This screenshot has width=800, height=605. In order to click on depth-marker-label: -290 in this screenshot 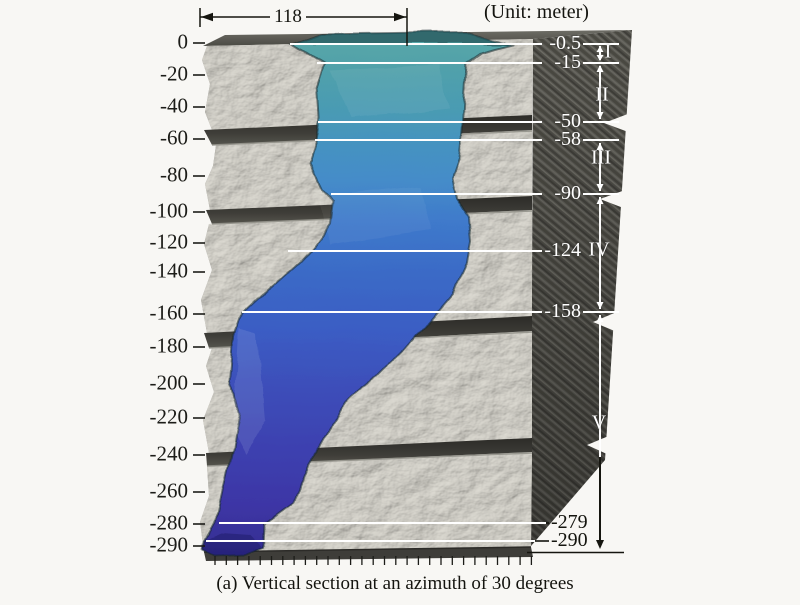, I will do `click(569, 540)`.